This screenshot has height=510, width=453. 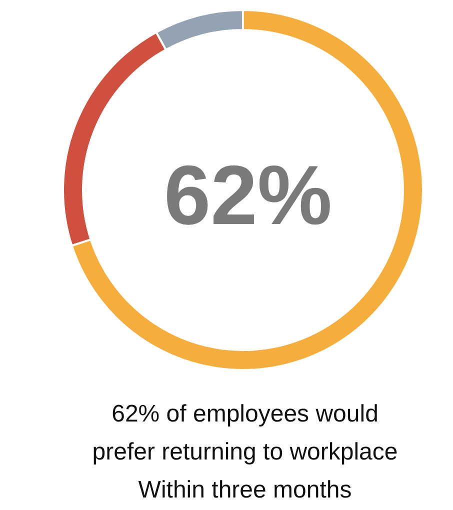 I want to click on text: 62% of employees would prefer returning to workplace Within three months, so click(x=245, y=452).